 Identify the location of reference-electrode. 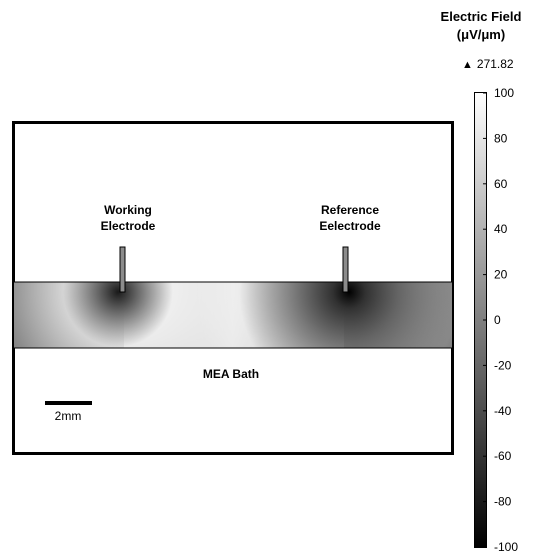
(345, 269).